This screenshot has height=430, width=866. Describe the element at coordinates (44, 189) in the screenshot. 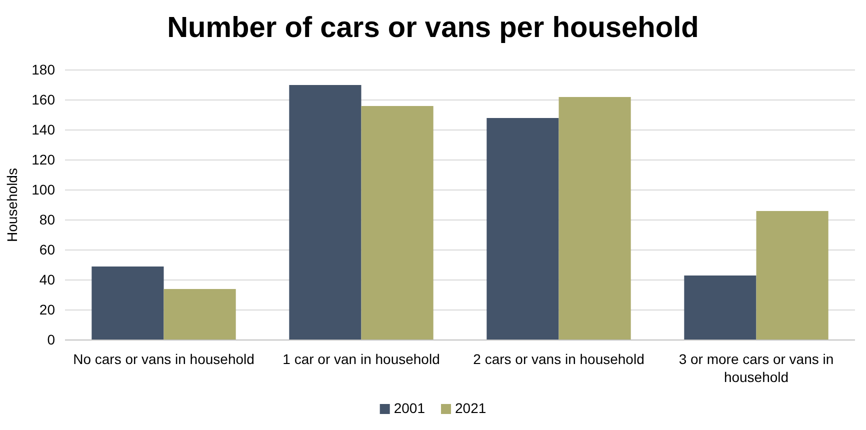

I see `y-tick-label: 100` at that location.